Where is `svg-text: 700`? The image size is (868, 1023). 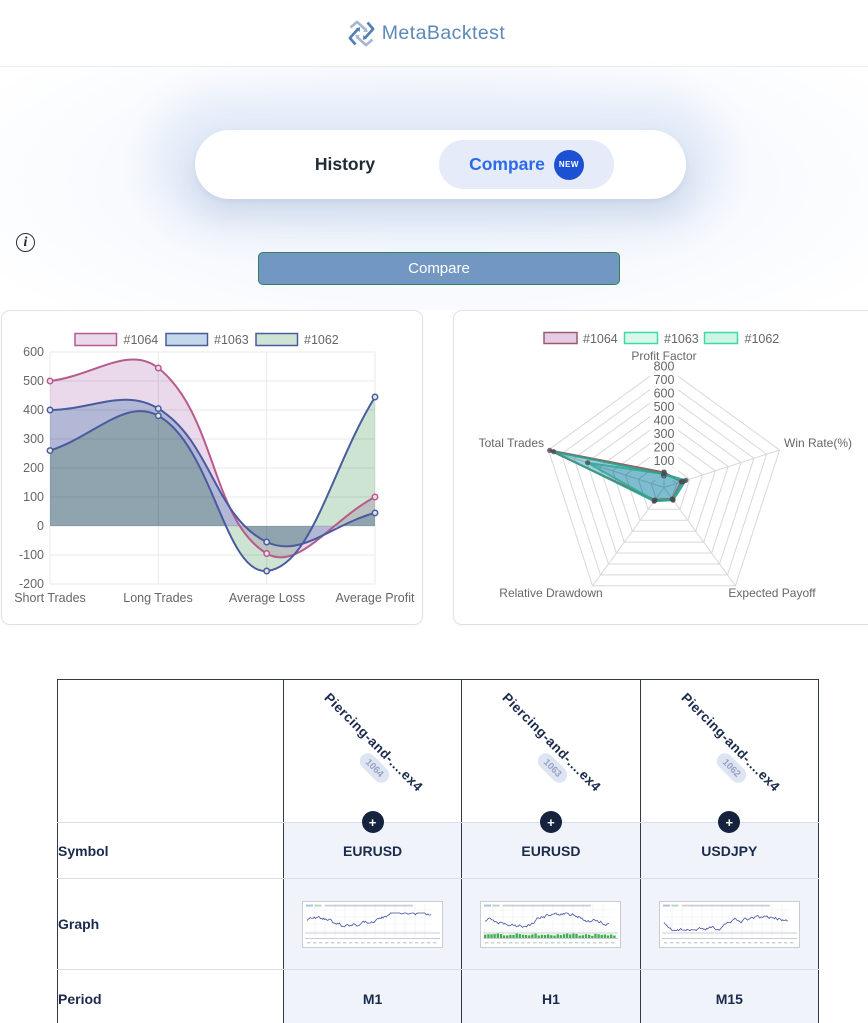
svg-text: 700 is located at coordinates (664, 380).